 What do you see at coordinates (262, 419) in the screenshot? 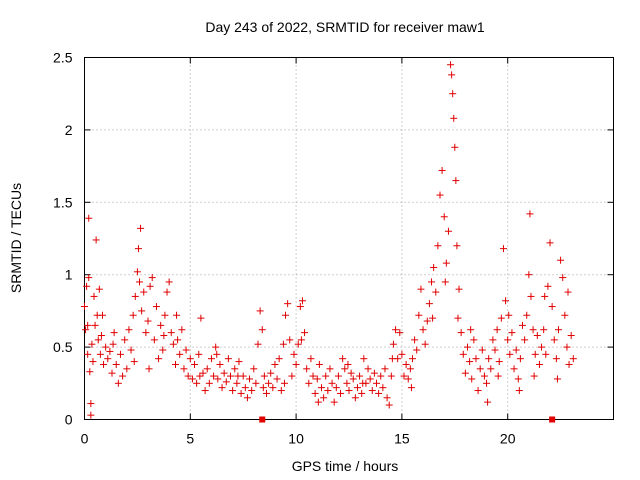
I see `square-marker` at bounding box center [262, 419].